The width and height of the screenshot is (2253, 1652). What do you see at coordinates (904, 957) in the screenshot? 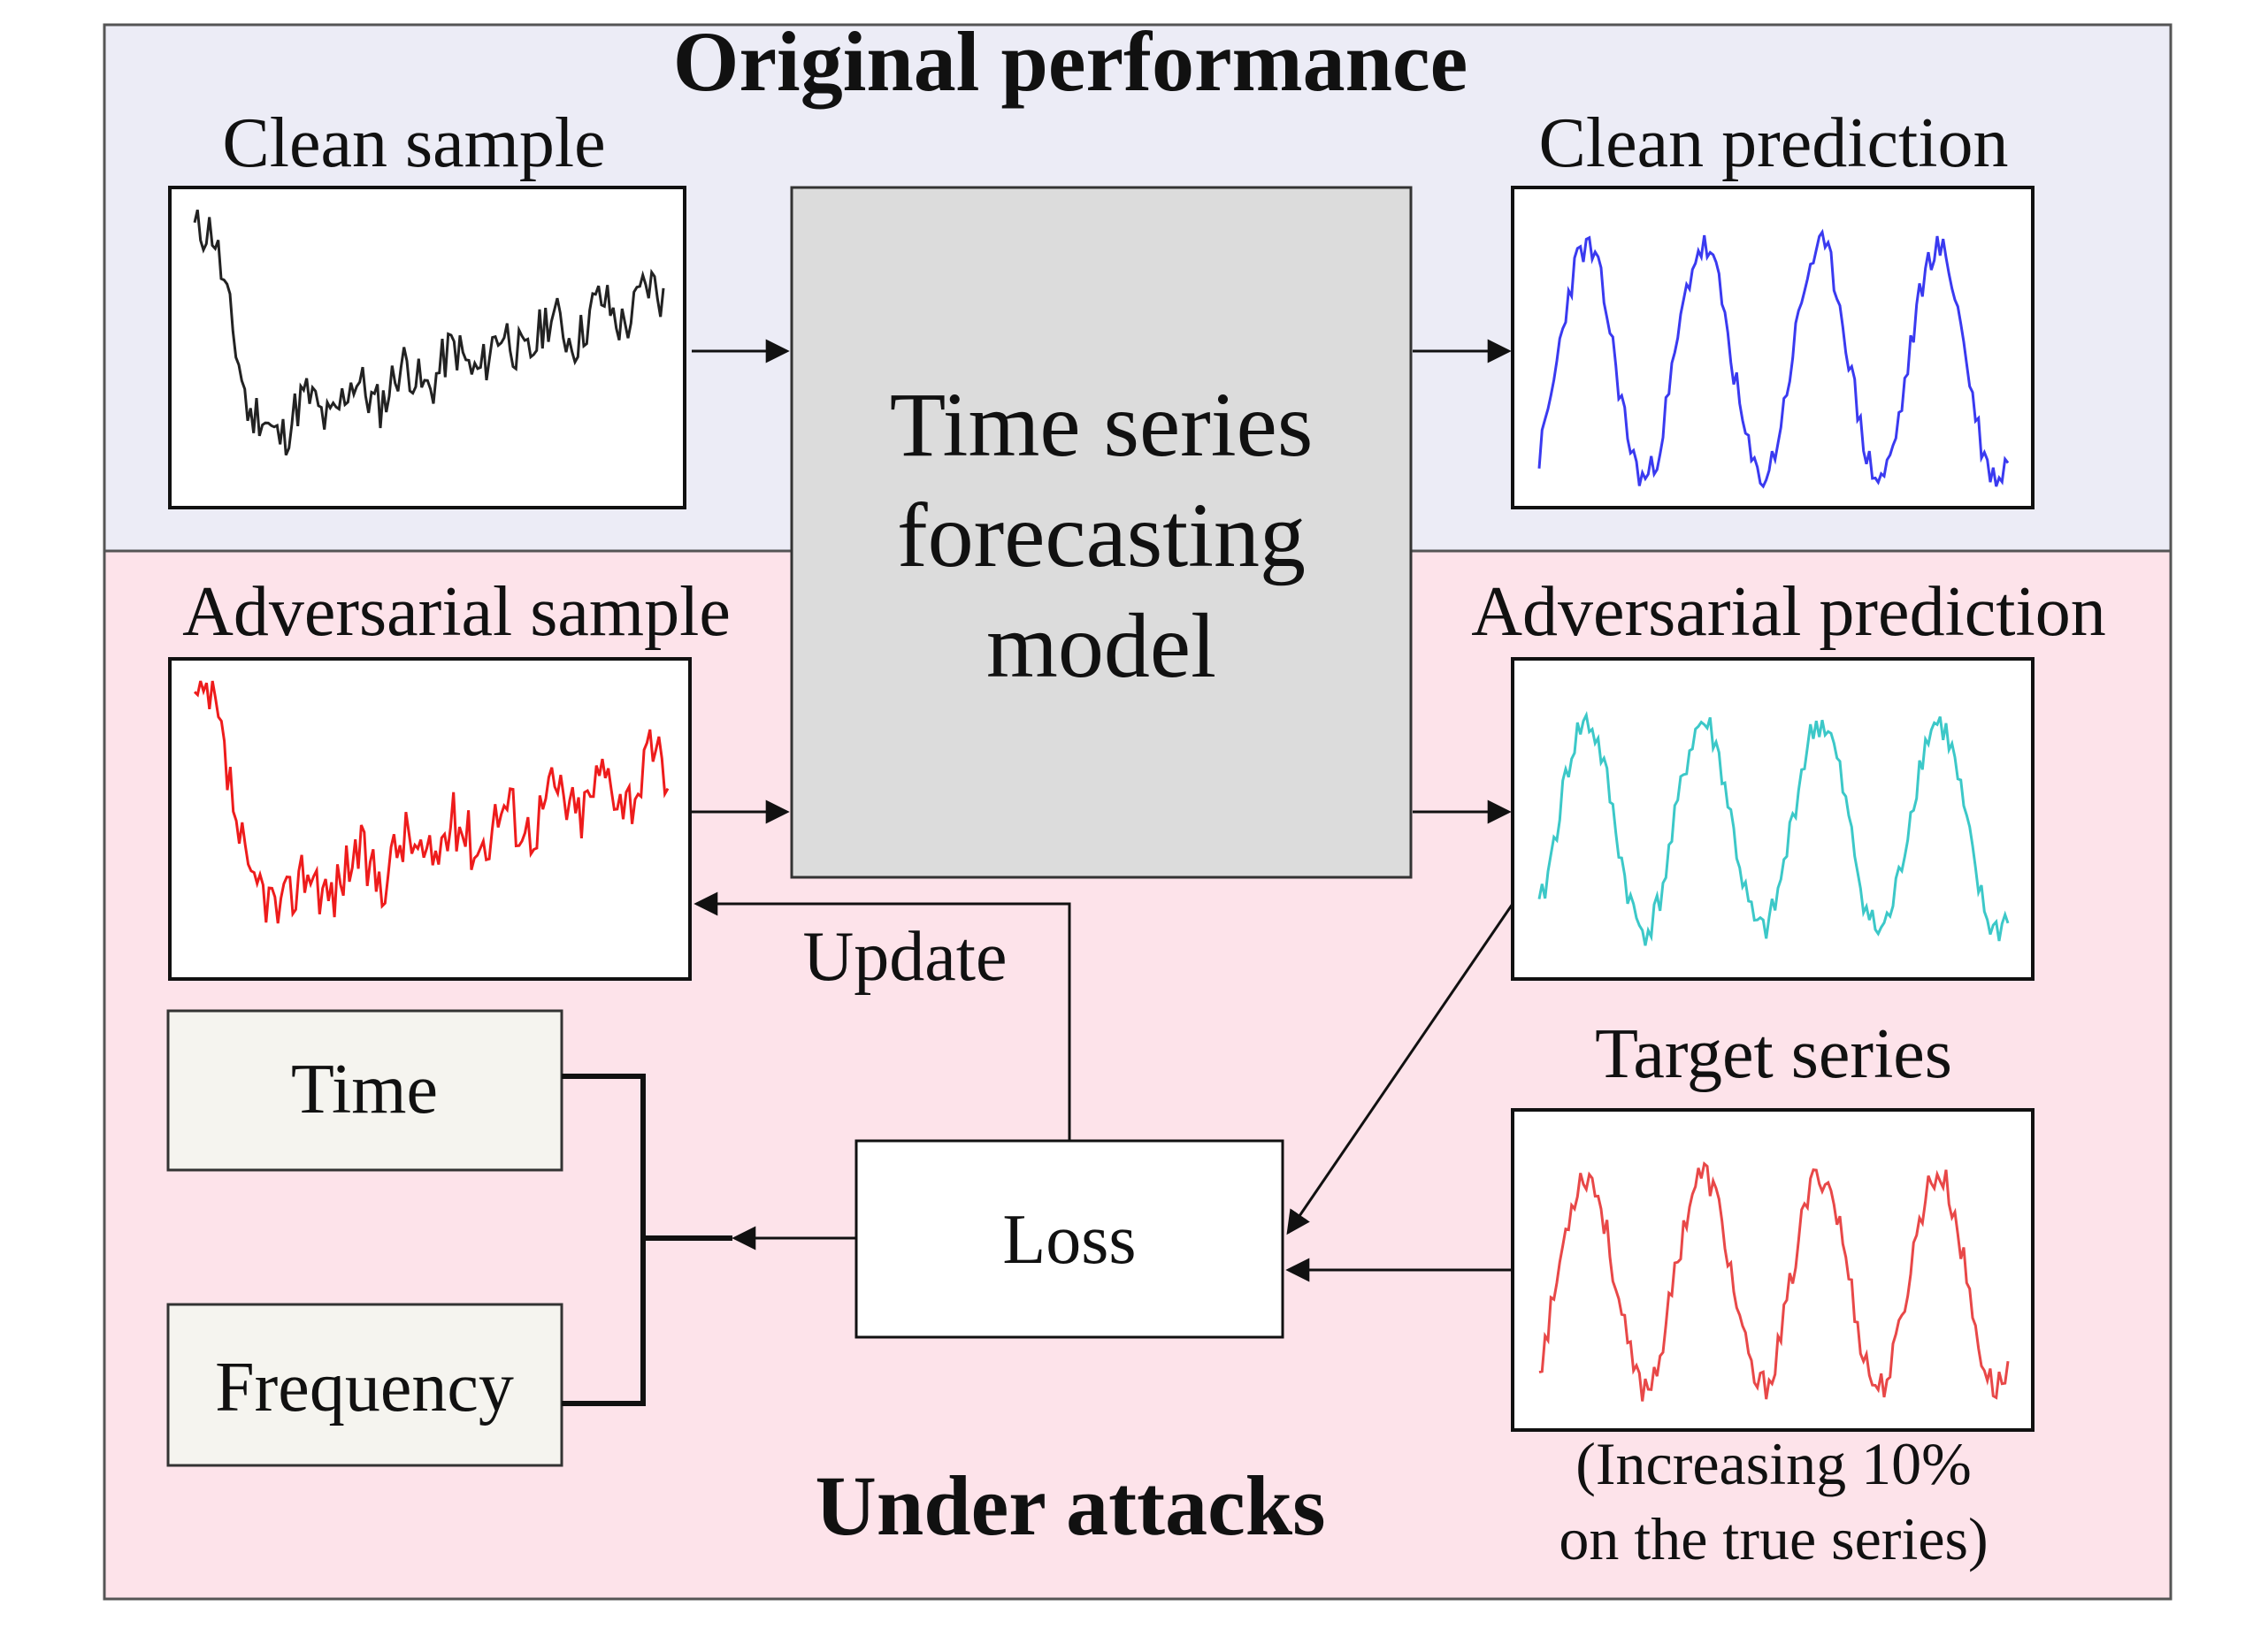
I see `update-label: Update` at bounding box center [904, 957].